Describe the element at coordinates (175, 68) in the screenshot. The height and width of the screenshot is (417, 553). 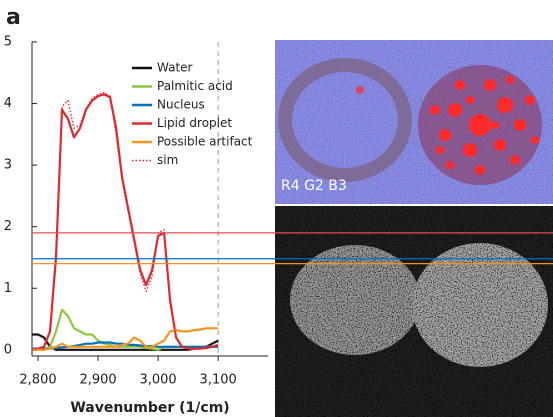
I see `legend-label: Water` at that location.